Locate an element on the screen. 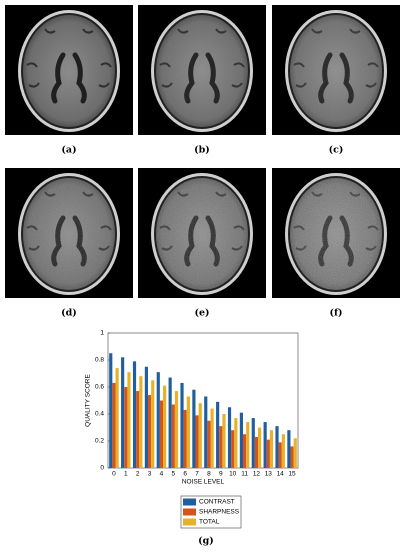 Image resolution: width=405 pixels, height=554 pixels. x-tick-label: 12 is located at coordinates (257, 474).